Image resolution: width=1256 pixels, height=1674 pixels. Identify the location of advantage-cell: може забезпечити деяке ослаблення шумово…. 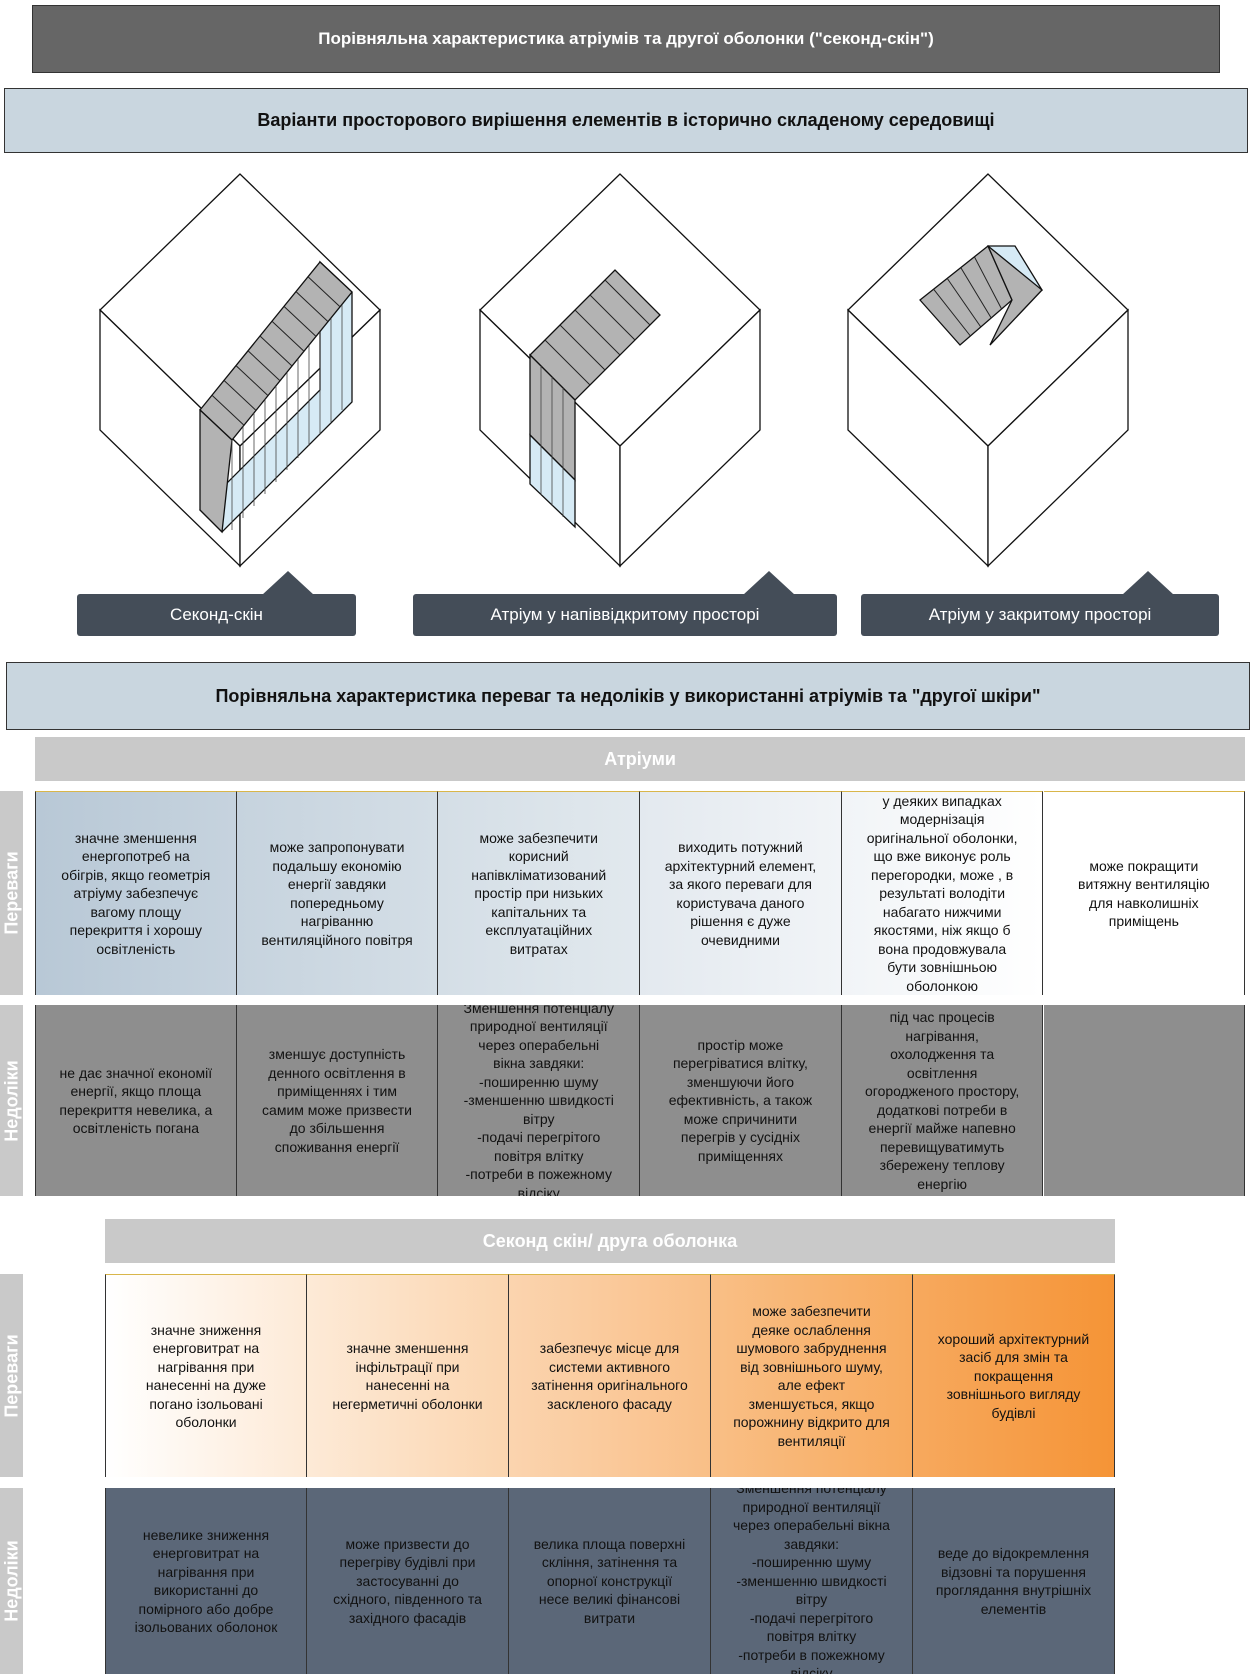
(812, 1375).